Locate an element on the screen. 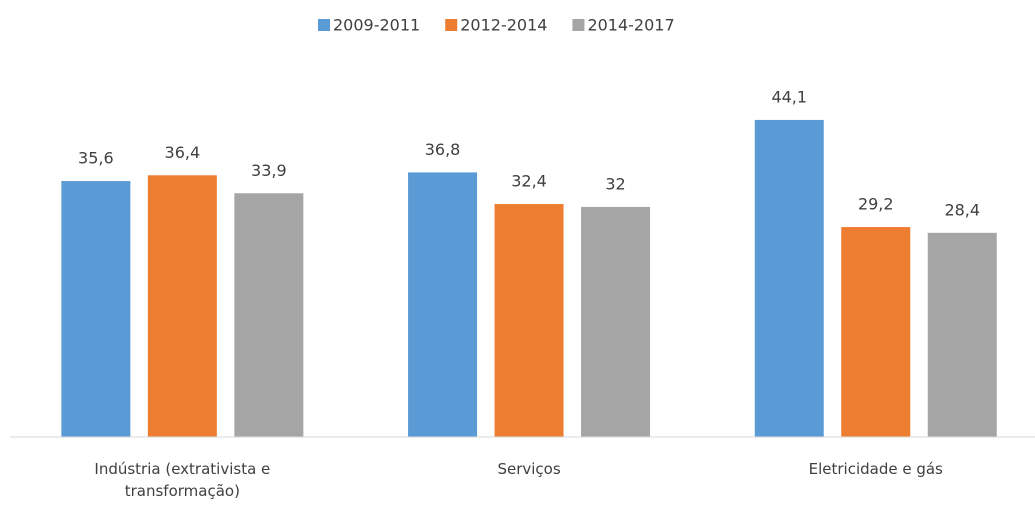  data-label: 36,4 is located at coordinates (183, 152).